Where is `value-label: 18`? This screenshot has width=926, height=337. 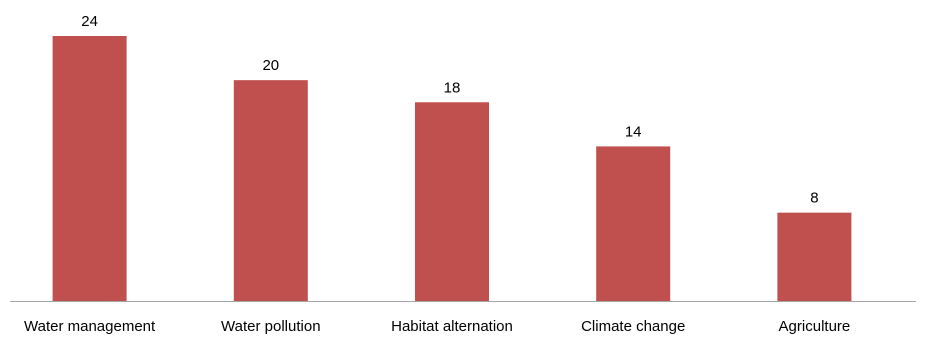
value-label: 18 is located at coordinates (452, 87).